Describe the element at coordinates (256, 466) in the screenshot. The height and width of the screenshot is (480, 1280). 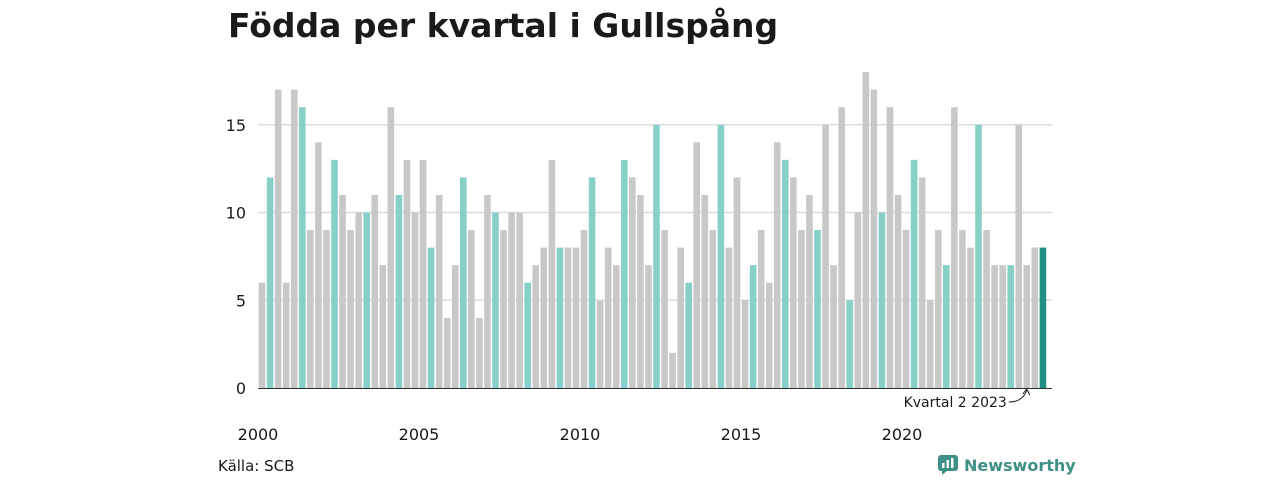
I see `source-label: Källa: SCB` at that location.